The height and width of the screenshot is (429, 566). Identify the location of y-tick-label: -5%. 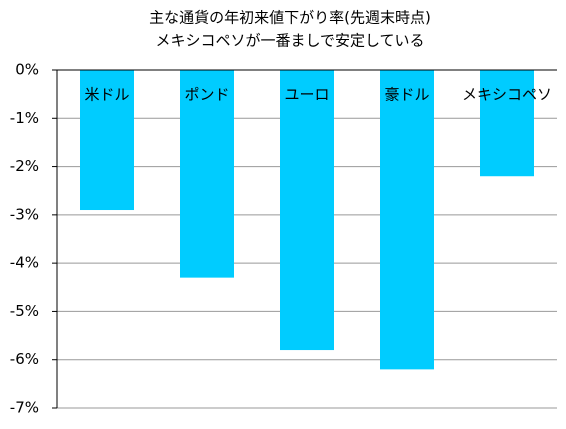
(24, 311).